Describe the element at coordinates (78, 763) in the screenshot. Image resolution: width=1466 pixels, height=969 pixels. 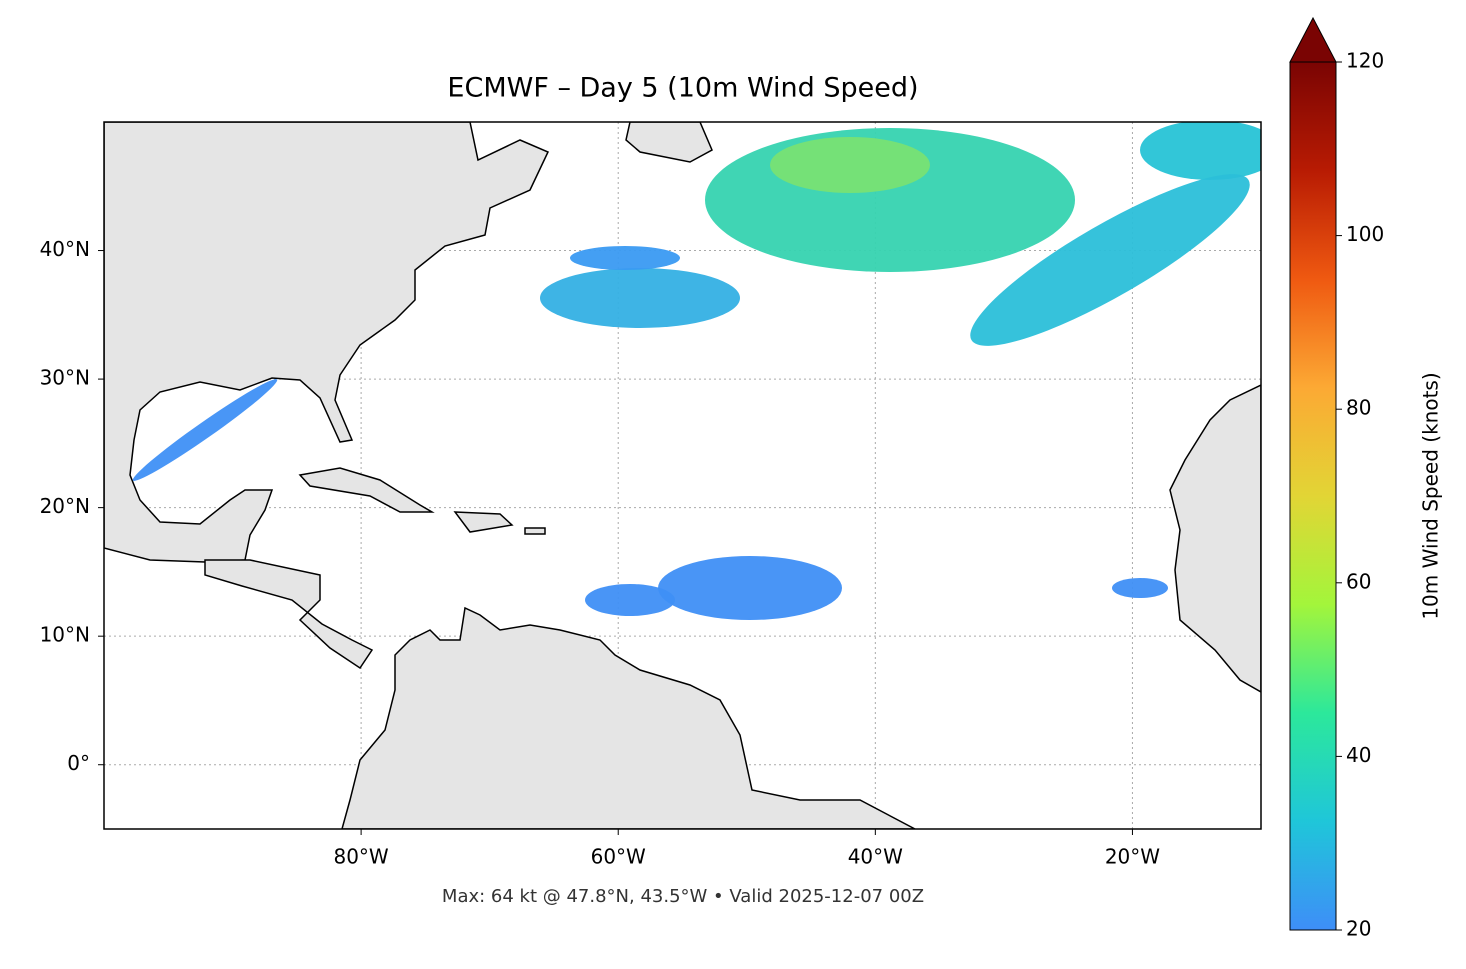
I see `y-tick-label: 0°` at that location.